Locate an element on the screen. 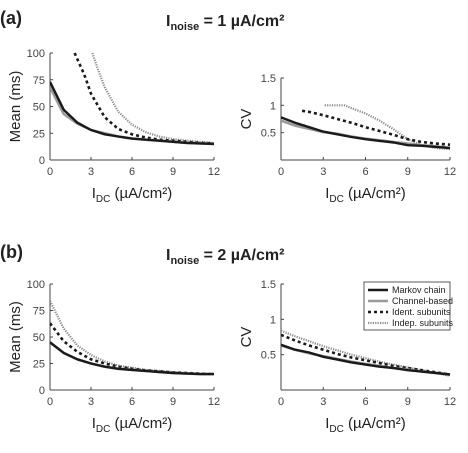  legend-entry-label: Channel-based is located at coordinates (422, 301).